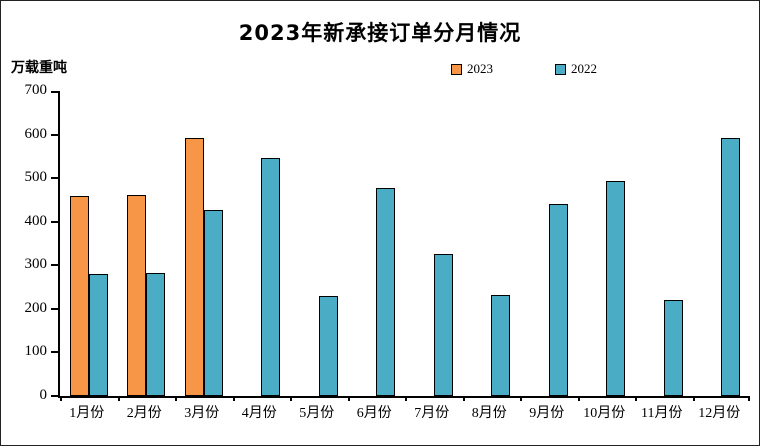  Describe the element at coordinates (403, 413) in the screenshot. I see `x-axis-labels: 1月份 2月份 3月份 4月份 5月份 6月份 7月份 8月份 9月份 10月份 11月份 12月份` at that location.